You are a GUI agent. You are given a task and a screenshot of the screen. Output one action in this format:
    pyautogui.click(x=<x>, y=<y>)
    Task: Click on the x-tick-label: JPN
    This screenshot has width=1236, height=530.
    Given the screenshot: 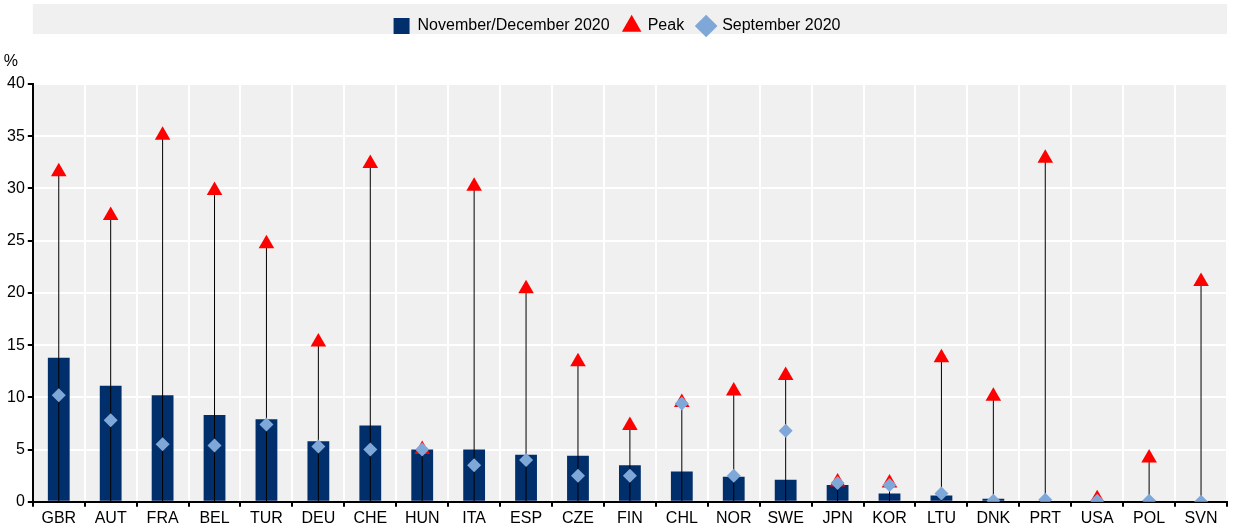 What is the action you would take?
    pyautogui.click(x=837, y=517)
    